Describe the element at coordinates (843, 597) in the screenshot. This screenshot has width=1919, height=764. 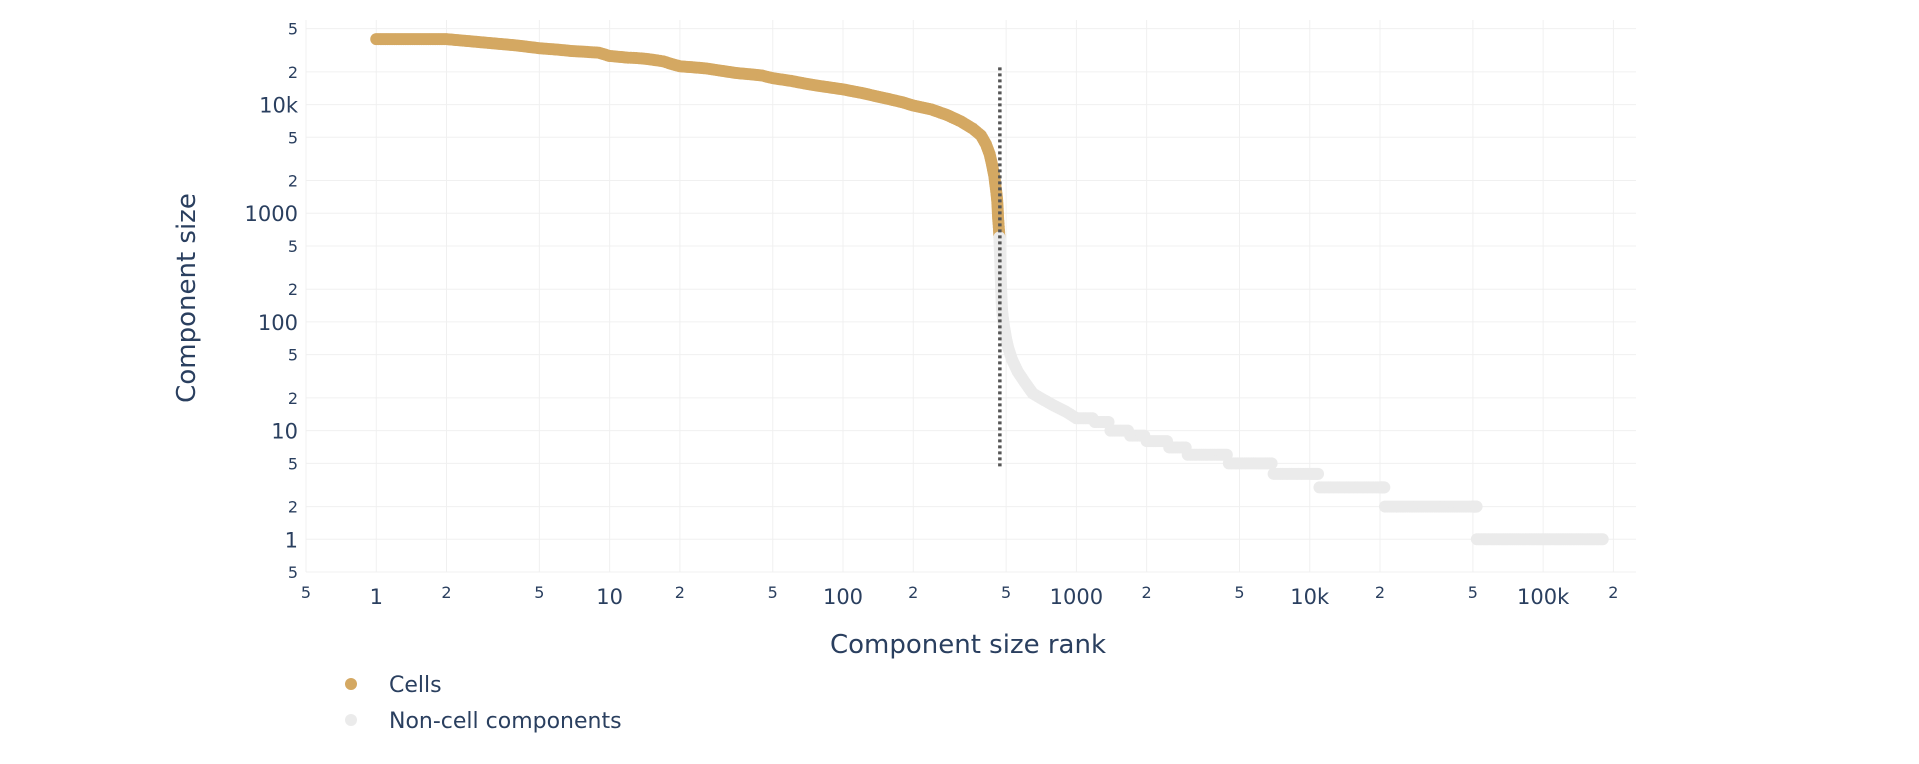
I see `x-tick-label: 100` at that location.